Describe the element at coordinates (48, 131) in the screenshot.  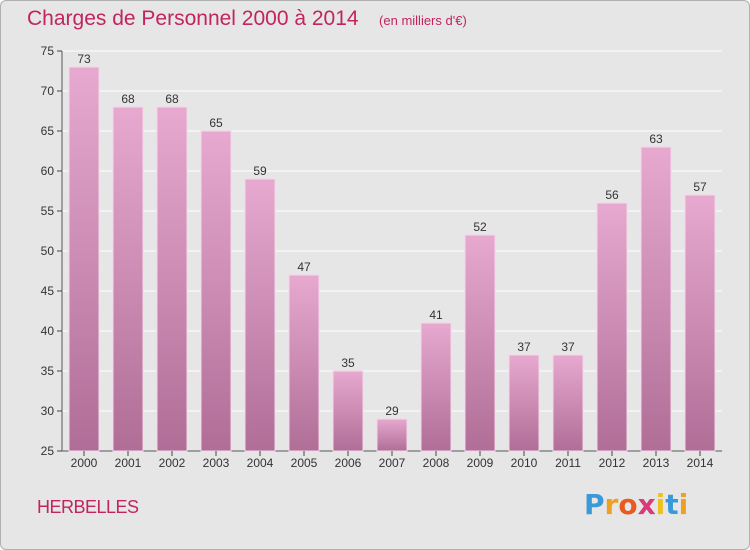
I see `y-tick-label: 65` at that location.